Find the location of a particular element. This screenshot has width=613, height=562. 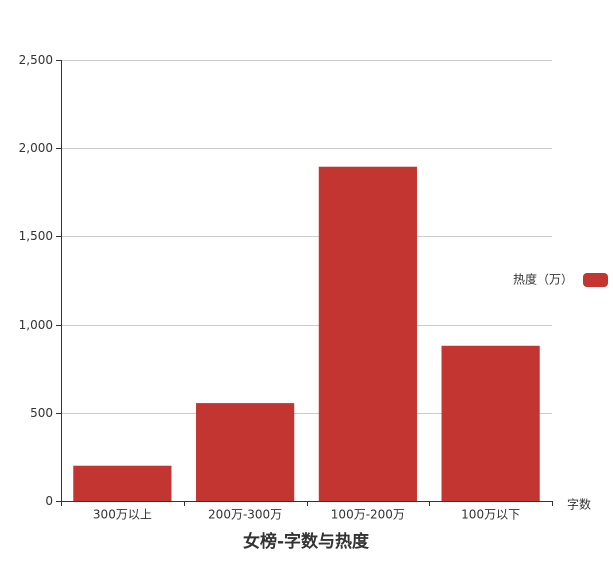

y-tick-label: 1,500 is located at coordinates (36, 236).